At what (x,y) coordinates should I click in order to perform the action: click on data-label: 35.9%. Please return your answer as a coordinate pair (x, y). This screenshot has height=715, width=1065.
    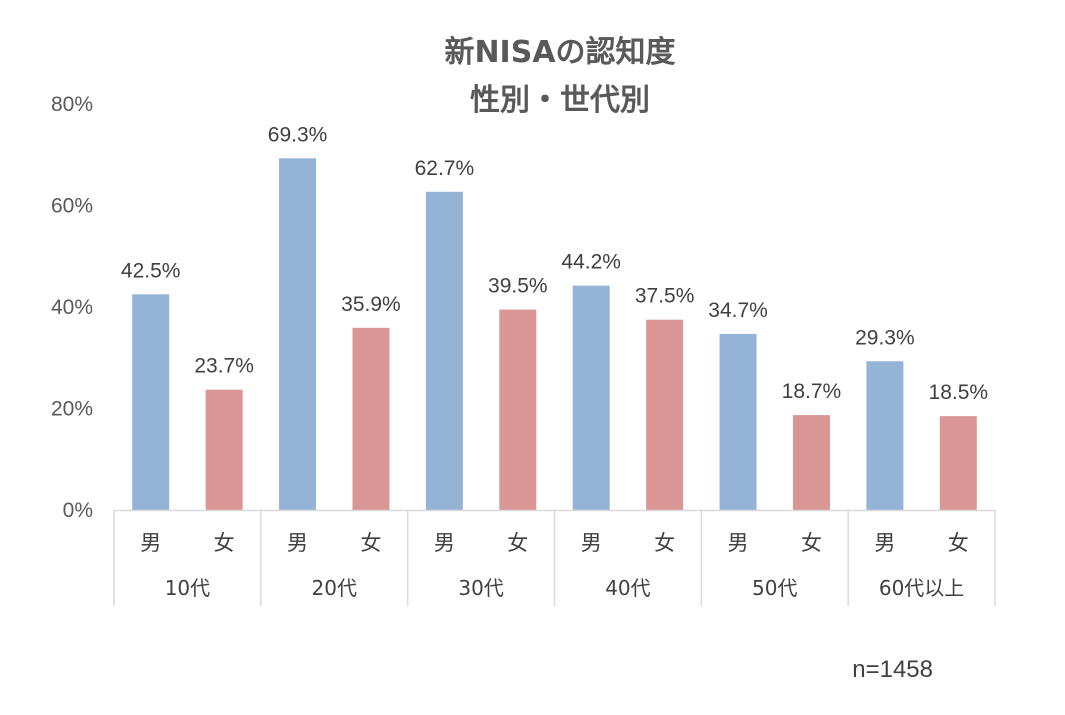
    Looking at the image, I should click on (371, 304).